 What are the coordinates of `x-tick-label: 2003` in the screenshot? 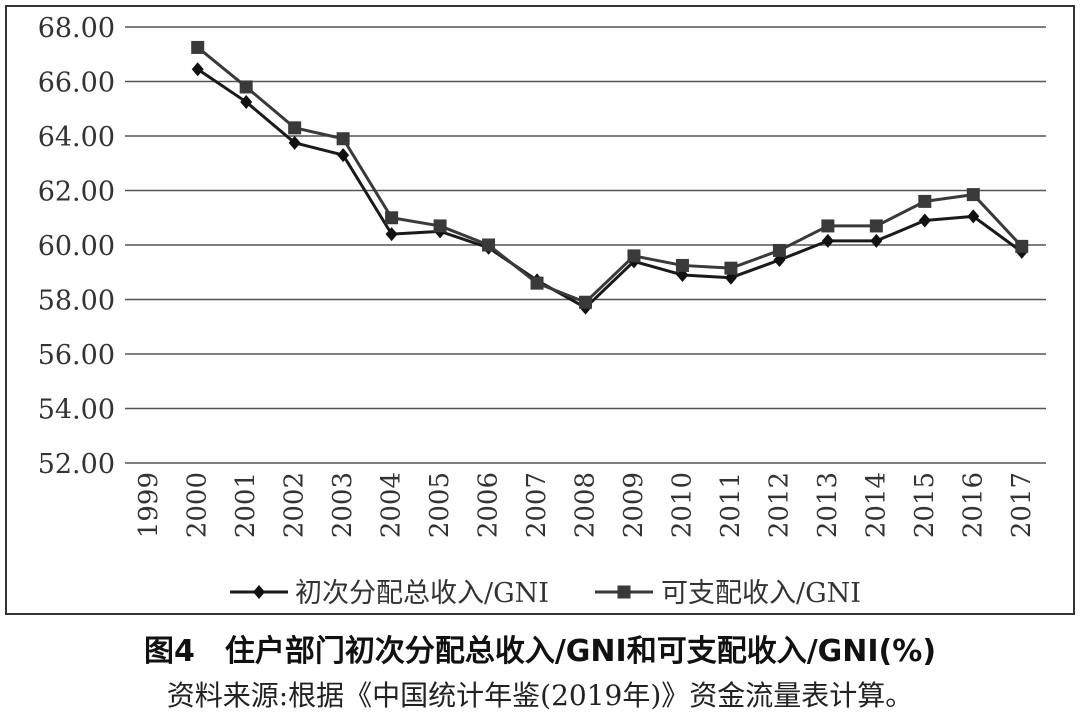 It's located at (343, 505).